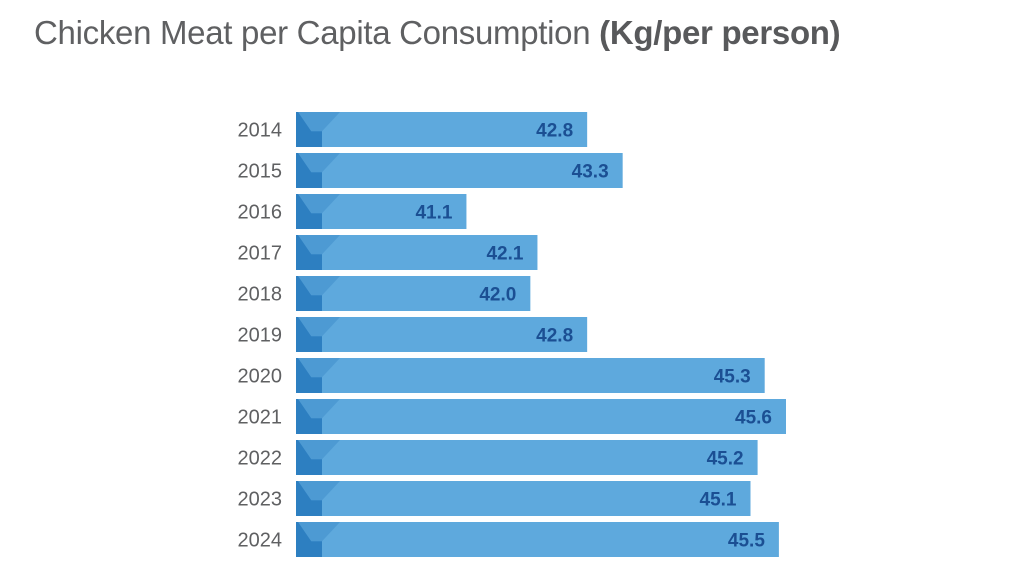 The width and height of the screenshot is (1024, 576). What do you see at coordinates (260, 459) in the screenshot?
I see `category-label-2022: 2022` at bounding box center [260, 459].